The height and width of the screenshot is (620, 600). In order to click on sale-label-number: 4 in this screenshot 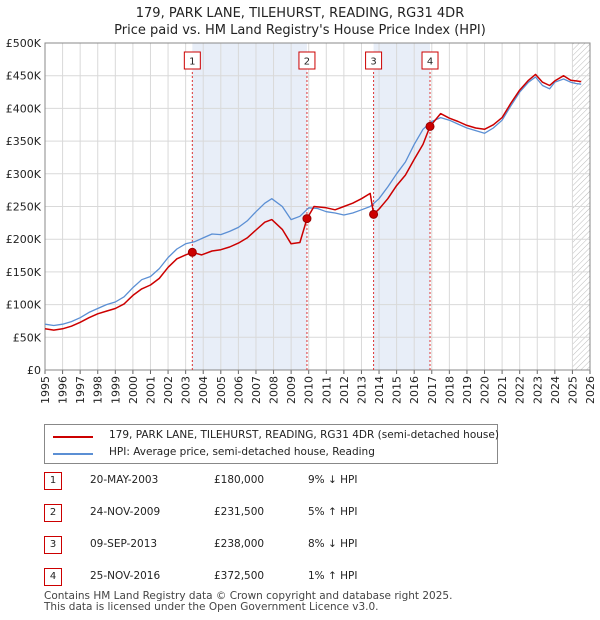, I will do `click(430, 62)`.